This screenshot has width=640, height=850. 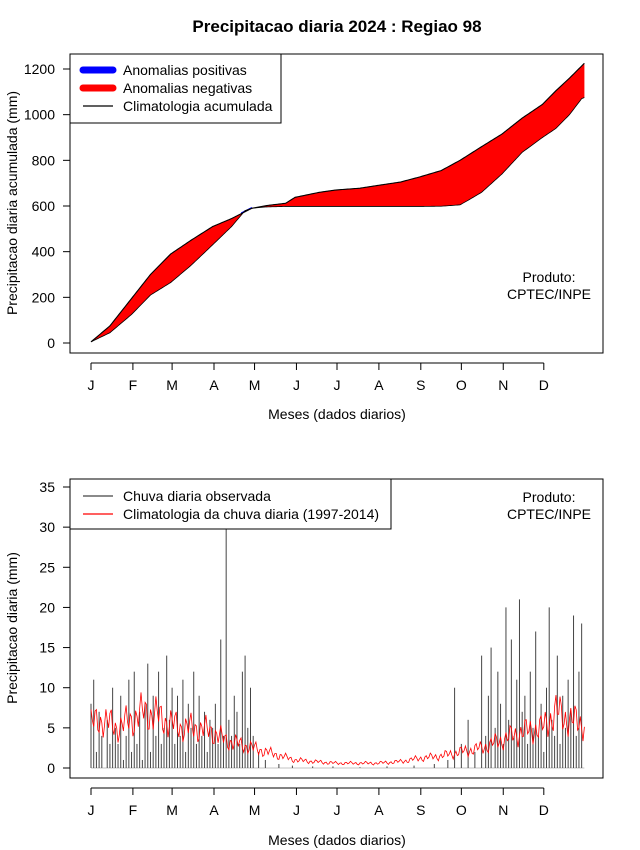 What do you see at coordinates (133, 385) in the screenshot?
I see `top-x-tick-label: F` at bounding box center [133, 385].